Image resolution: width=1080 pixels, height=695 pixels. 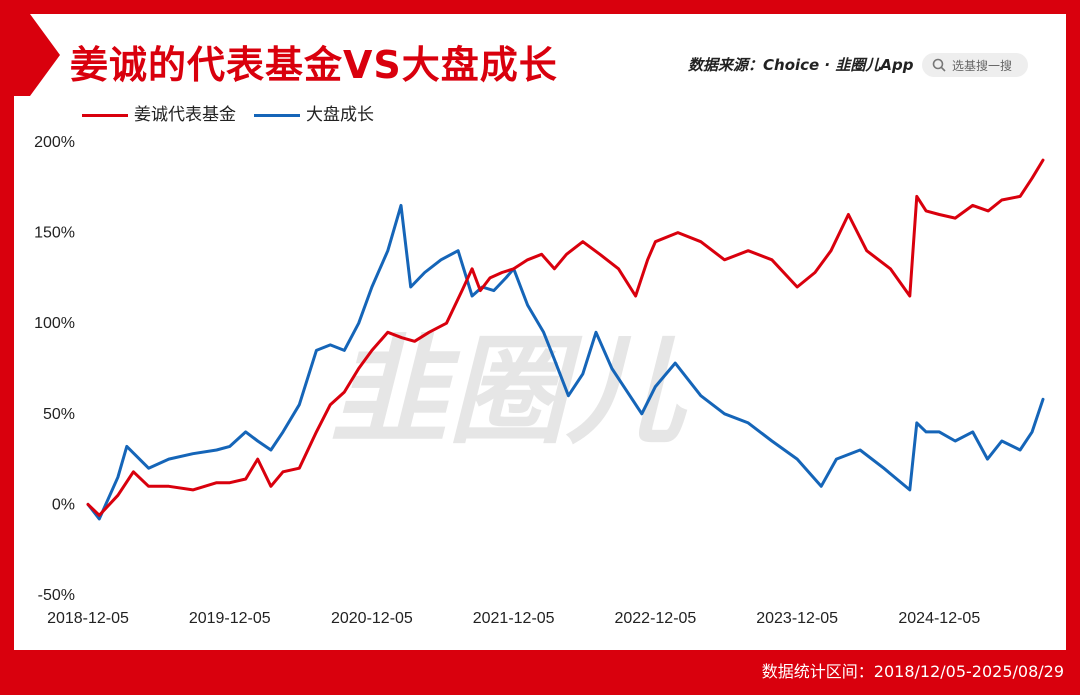 I want to click on y-tick-label: 0%, so click(x=63, y=504).